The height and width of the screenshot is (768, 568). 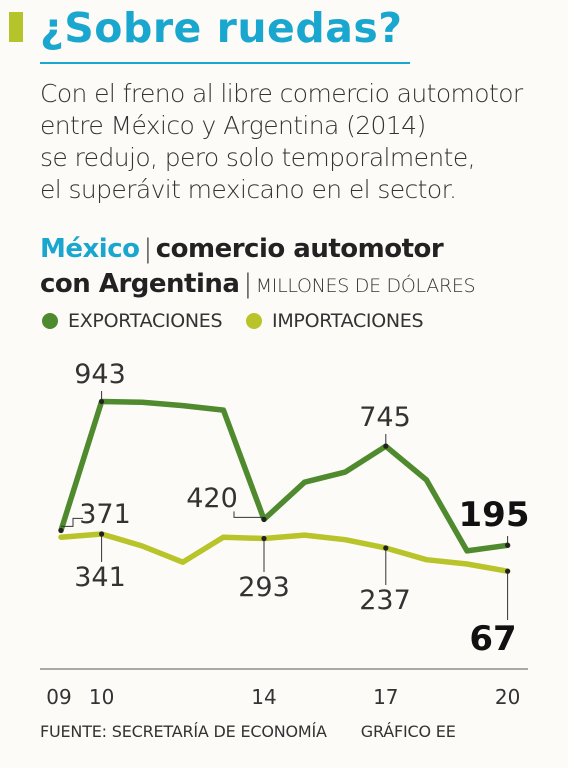 What do you see at coordinates (241, 322) in the screenshot?
I see `chart-legend: EXPORTACIONES IMPORTACIONES` at bounding box center [241, 322].